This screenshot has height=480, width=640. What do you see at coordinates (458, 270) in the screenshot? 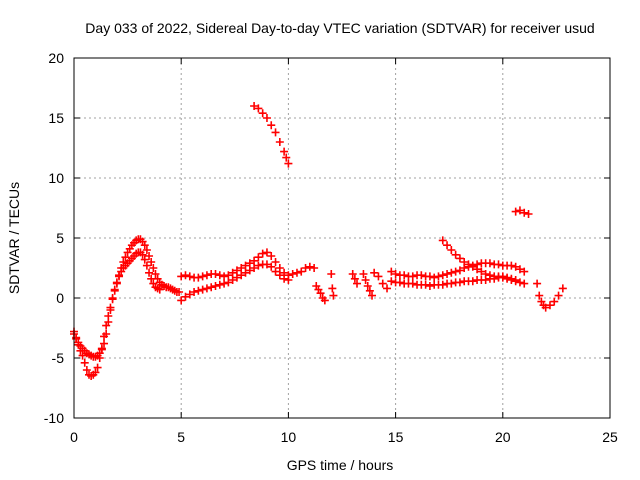
I see `series-afternoon-upper` at bounding box center [458, 270].